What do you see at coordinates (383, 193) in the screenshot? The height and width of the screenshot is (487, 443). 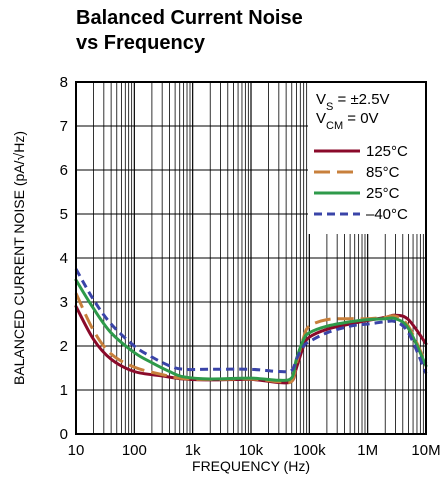 I see `legend-label: 25°C` at bounding box center [383, 193].